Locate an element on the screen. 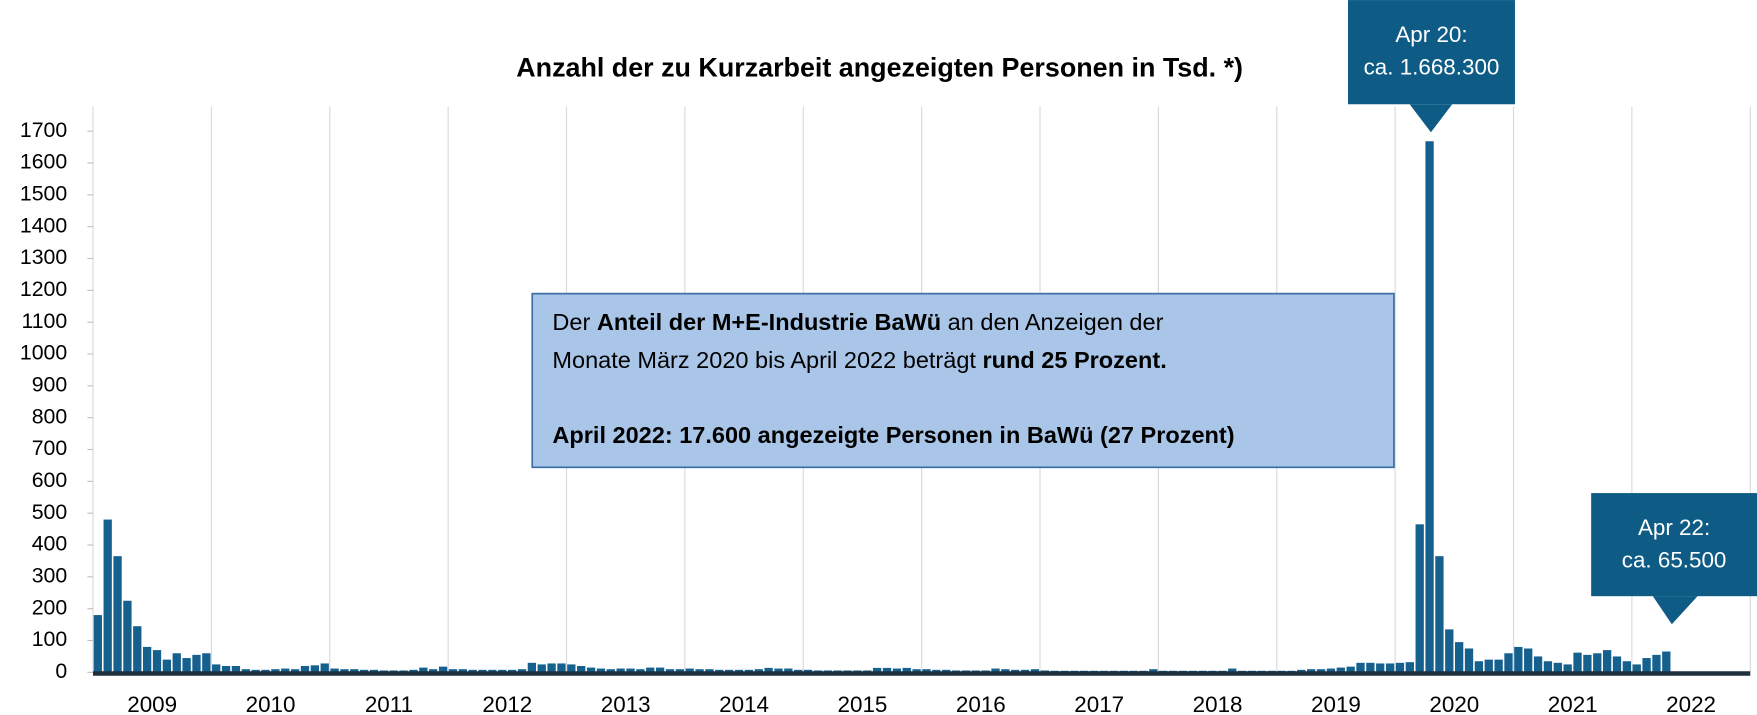 The width and height of the screenshot is (1757, 715). y-tick-label: 1000 is located at coordinates (43, 353).